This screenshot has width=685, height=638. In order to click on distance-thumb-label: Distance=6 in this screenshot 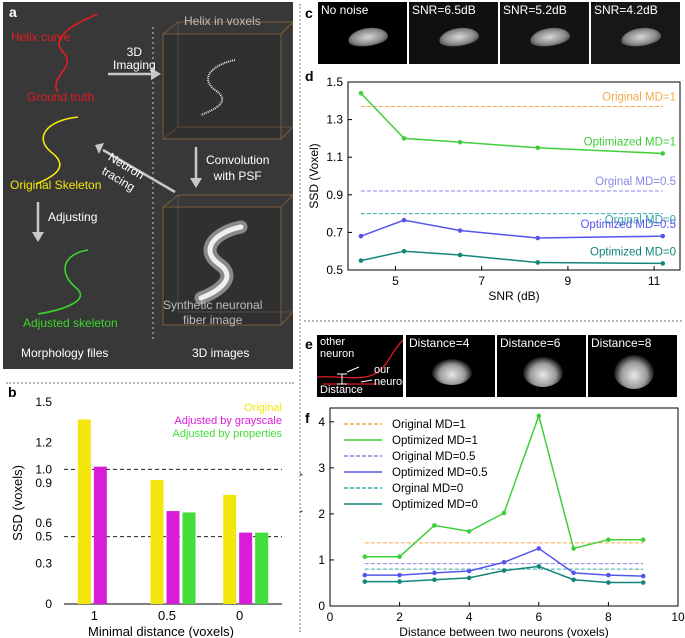, I will do `click(530, 343)`.